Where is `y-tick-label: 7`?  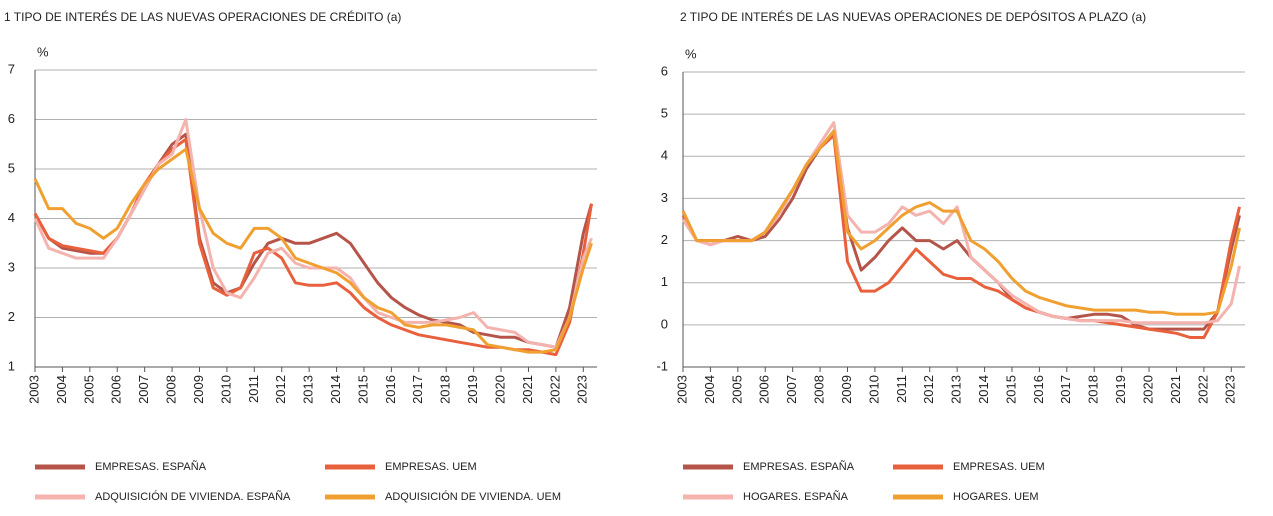 y-tick-label: 7 is located at coordinates (11, 68).